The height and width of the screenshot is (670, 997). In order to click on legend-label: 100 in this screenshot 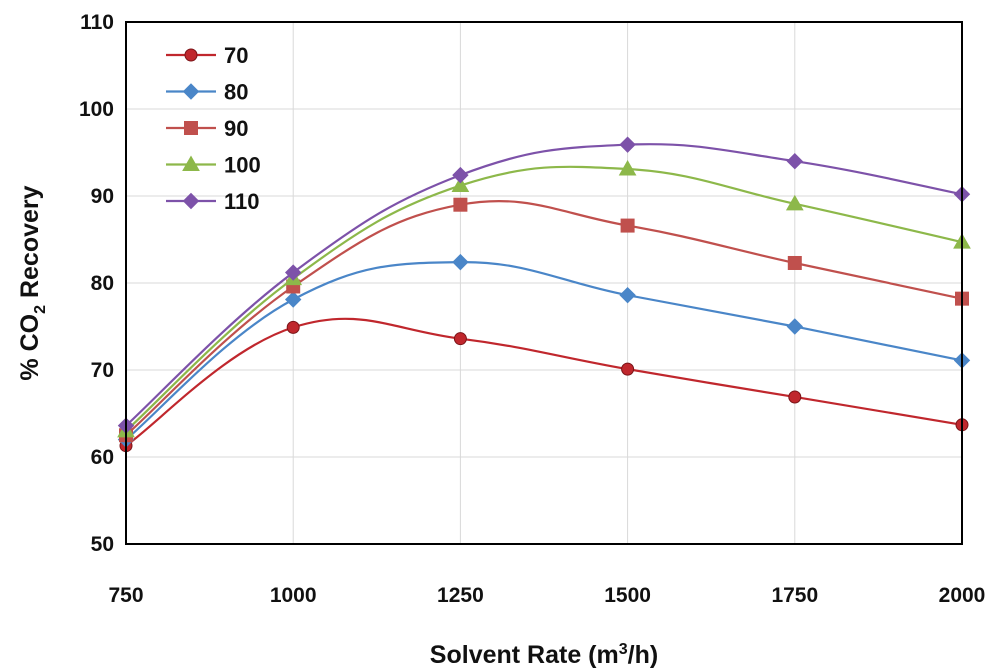, I will do `click(242, 165)`.